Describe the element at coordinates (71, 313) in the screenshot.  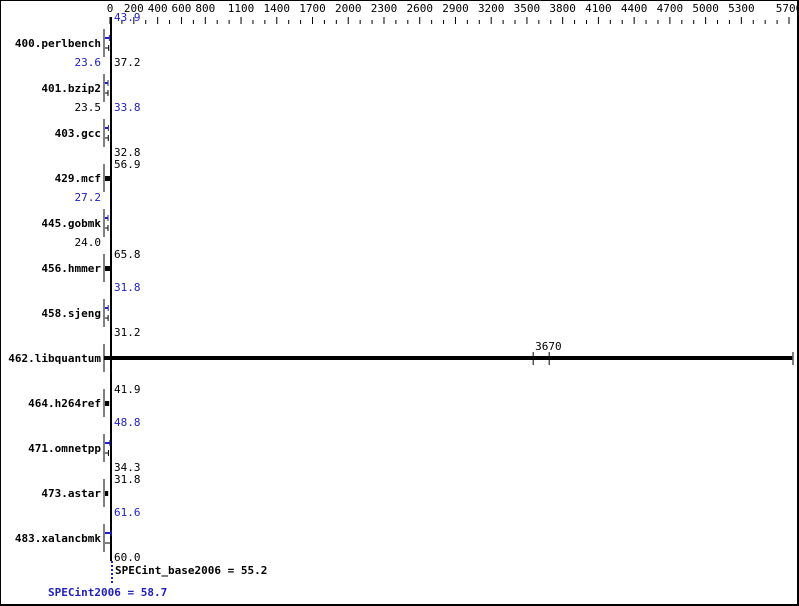
I see `benchmark-label: 458.sjeng` at that location.